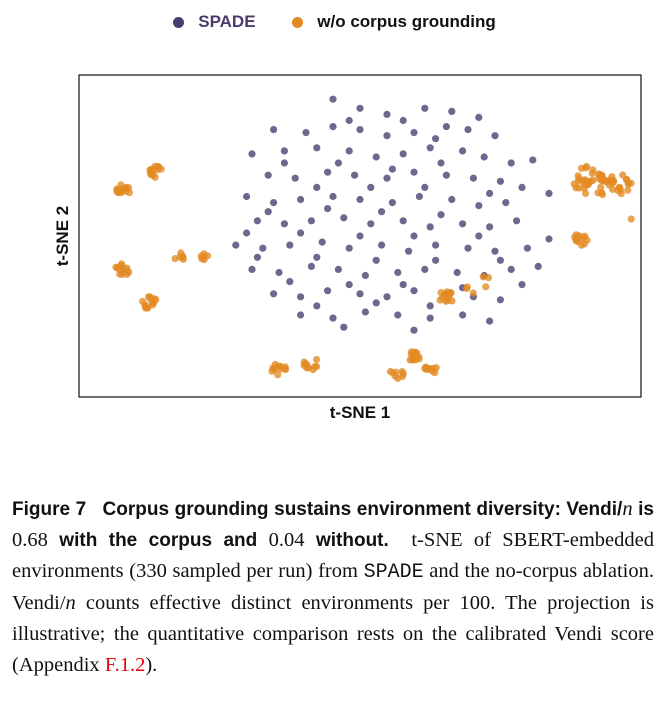 The width and height of the screenshot is (669, 711). I want to click on x-axis-label: t-SNE 1, so click(360, 412).